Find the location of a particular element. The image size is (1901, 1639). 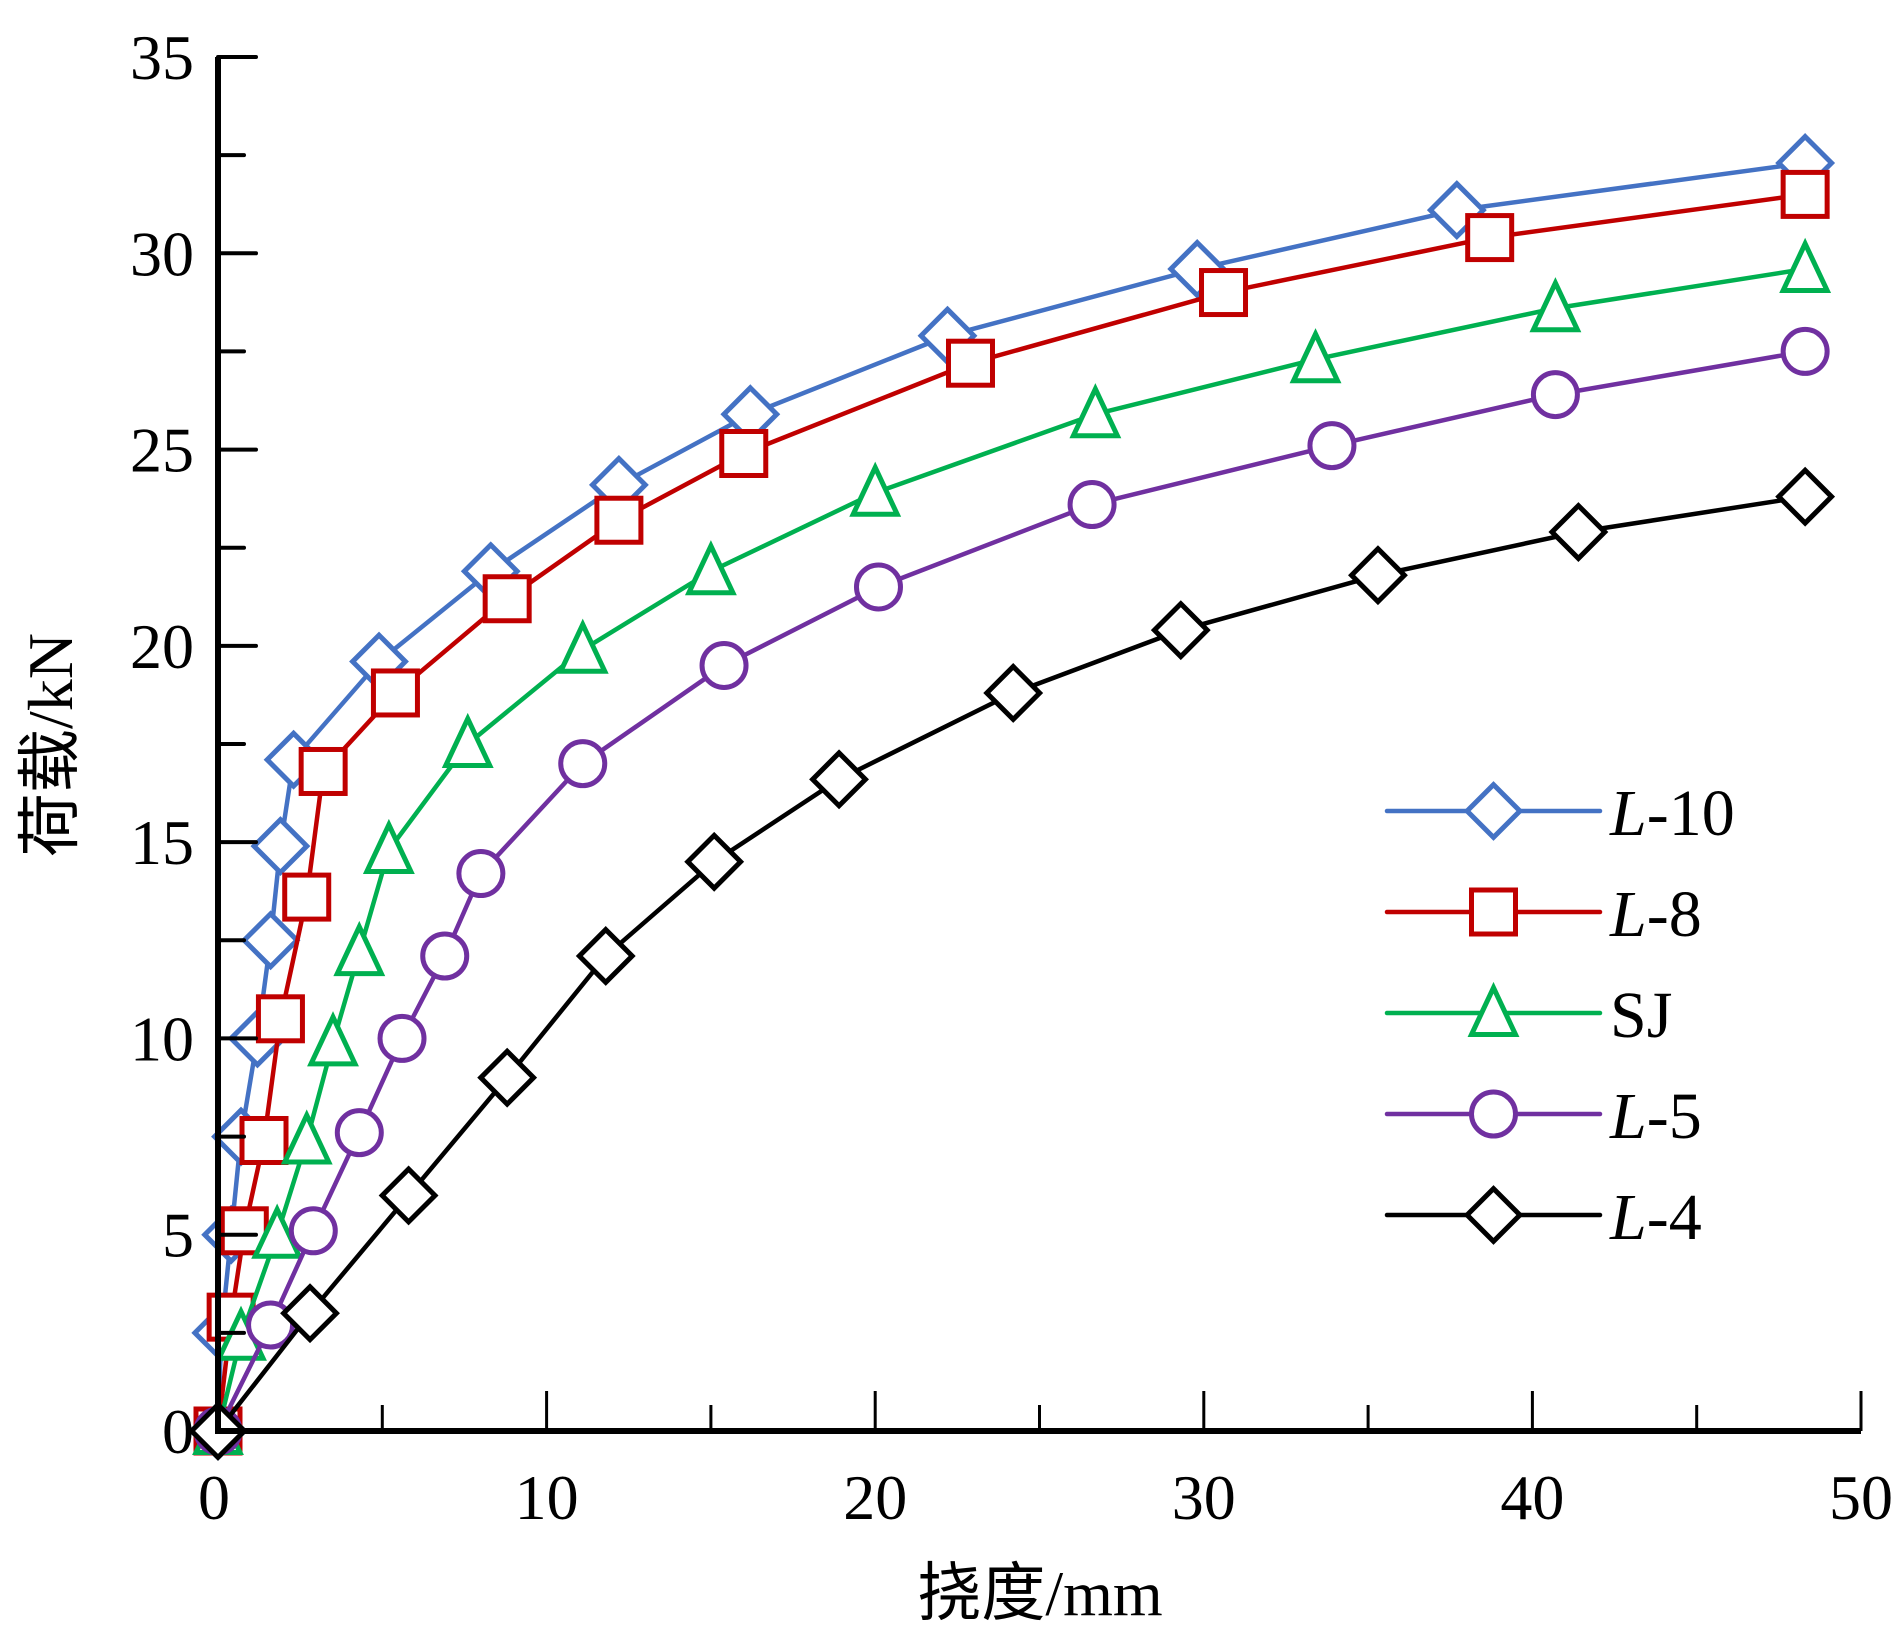

legend-item-l-10: L-10 is located at coordinates (1559, 813).